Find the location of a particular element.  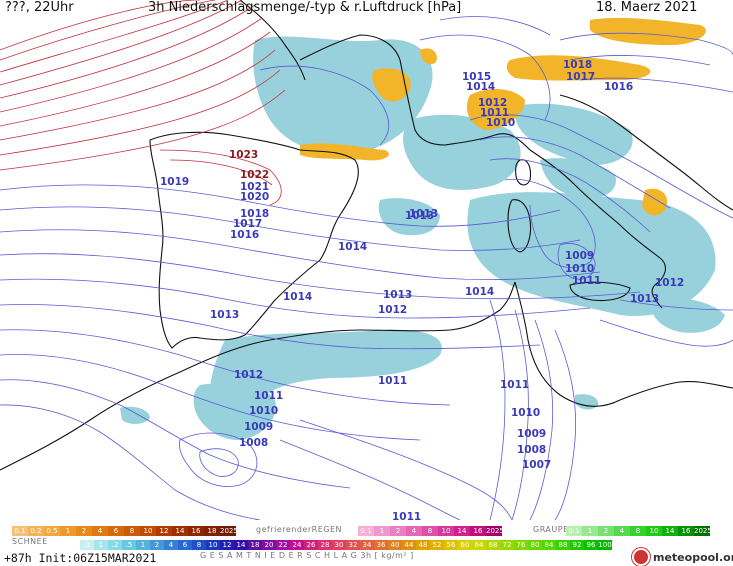

init-time: +87h Init:06Z15MAR2021 is located at coordinates (80, 558).